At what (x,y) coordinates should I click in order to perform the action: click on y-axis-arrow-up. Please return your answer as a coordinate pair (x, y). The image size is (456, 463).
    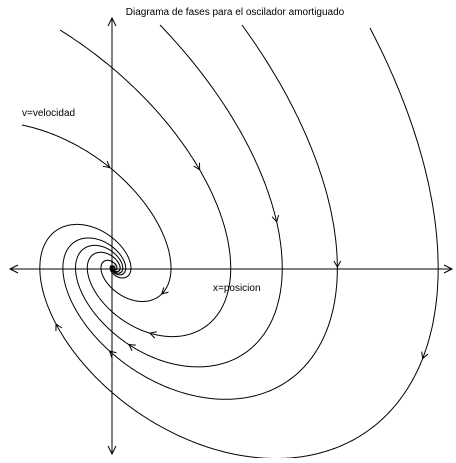
    Looking at the image, I should click on (112, 21).